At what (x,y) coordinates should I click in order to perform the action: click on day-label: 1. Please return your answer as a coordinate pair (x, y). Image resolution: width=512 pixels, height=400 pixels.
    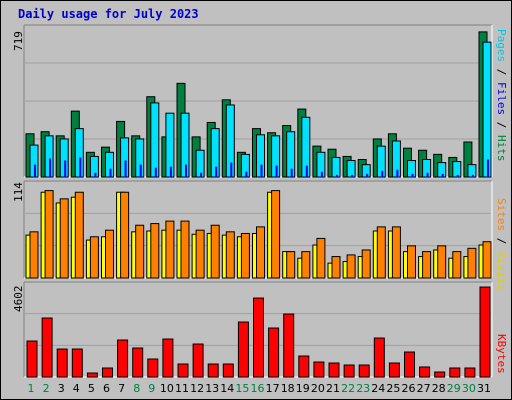
    Looking at the image, I should click on (31, 388).